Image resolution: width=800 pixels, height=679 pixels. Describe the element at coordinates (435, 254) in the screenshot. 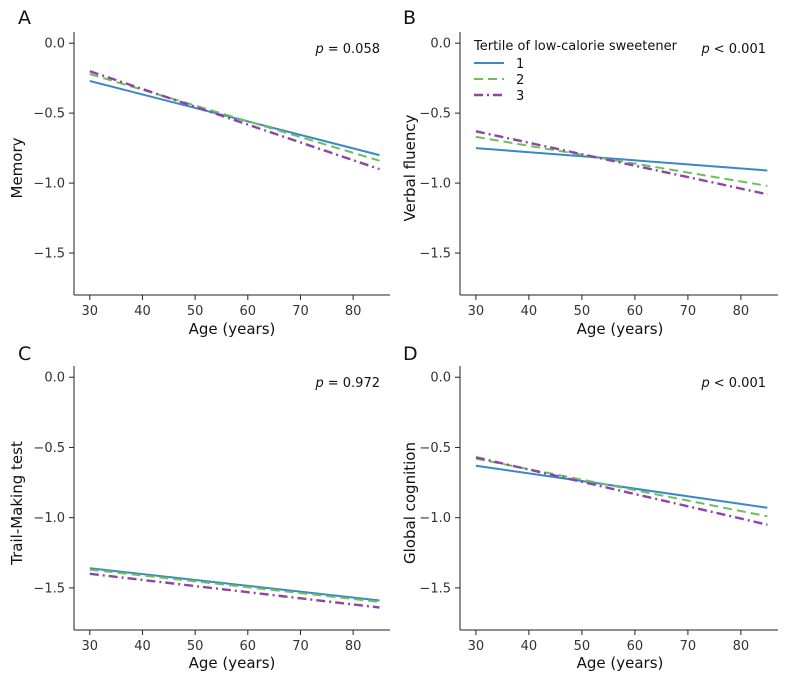

I see `panel-b-y-tick-label: −1.5` at that location.